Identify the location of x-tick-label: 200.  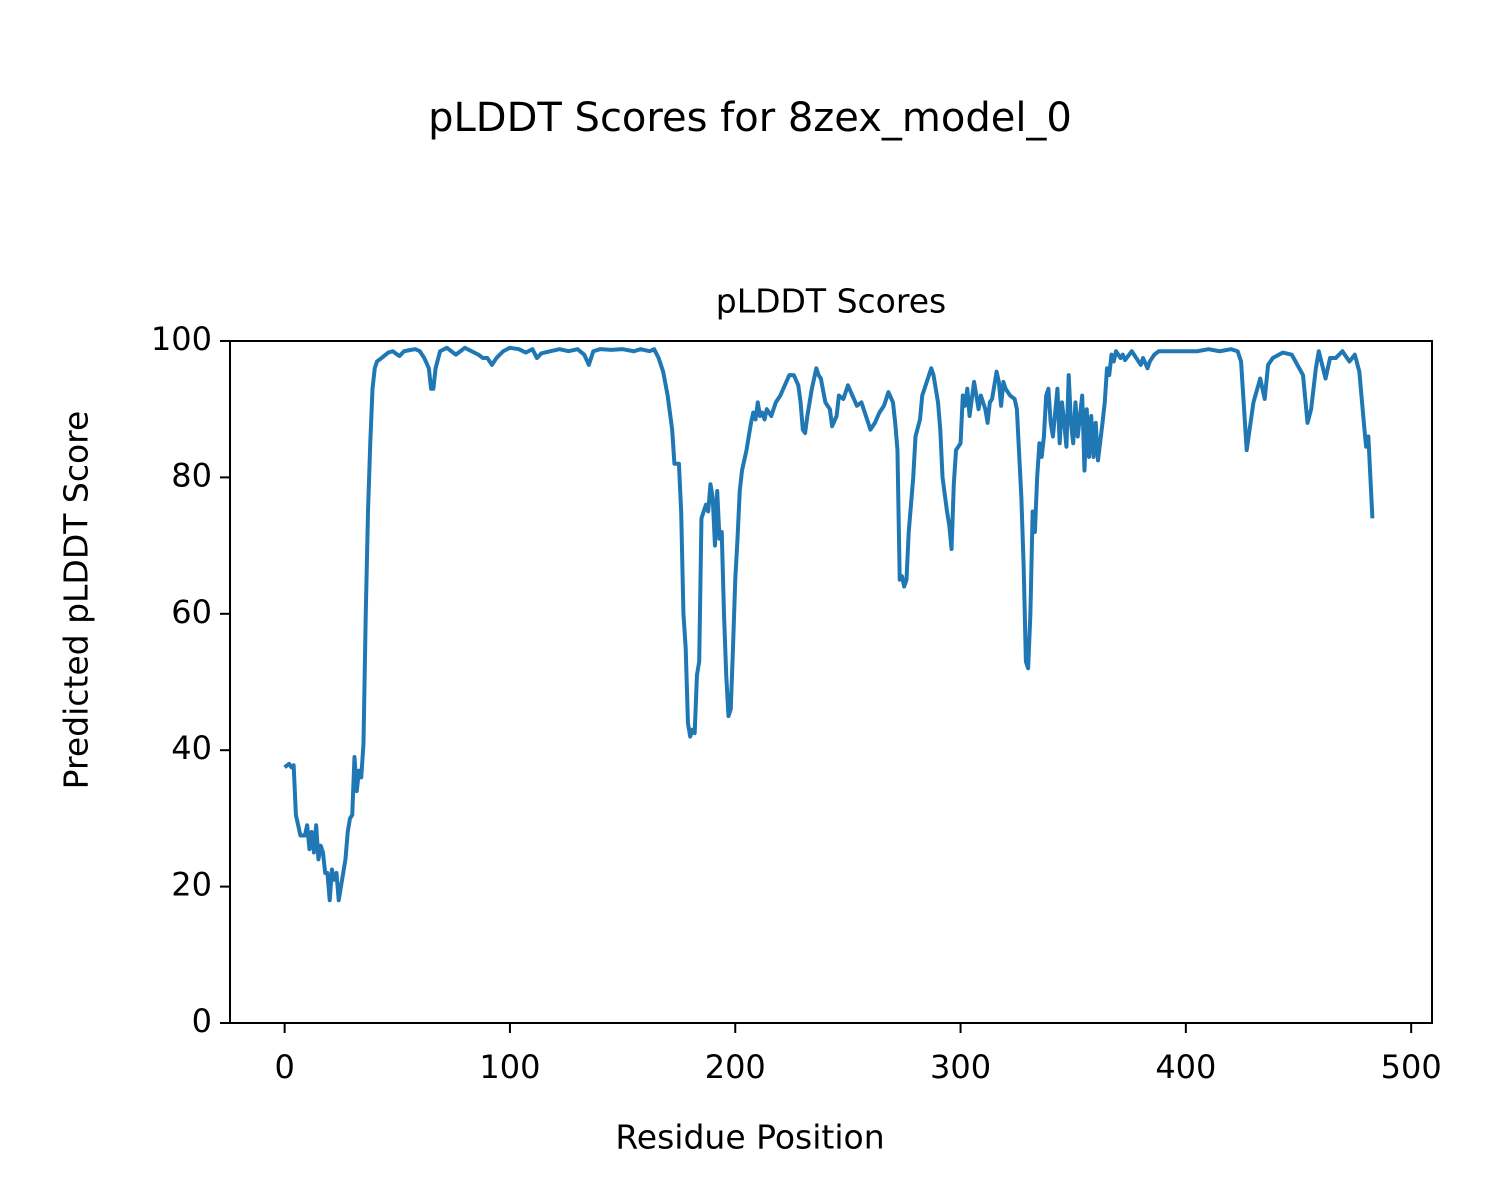
(735, 1067).